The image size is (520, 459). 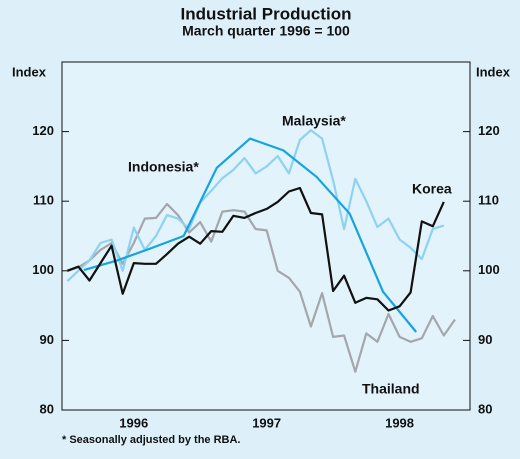 What do you see at coordinates (266, 13) in the screenshot?
I see `chart-title: Industrial Production` at bounding box center [266, 13].